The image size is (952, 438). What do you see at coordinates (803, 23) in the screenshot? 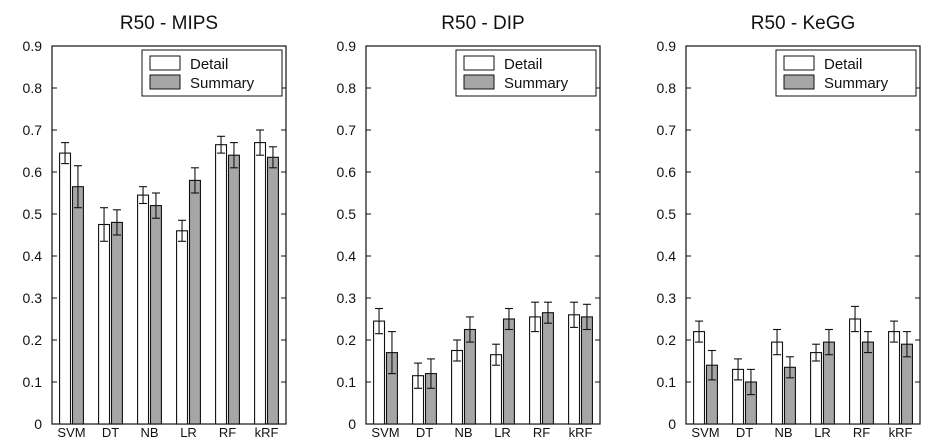
I see `chart-title: R50 - KeGG` at bounding box center [803, 23].